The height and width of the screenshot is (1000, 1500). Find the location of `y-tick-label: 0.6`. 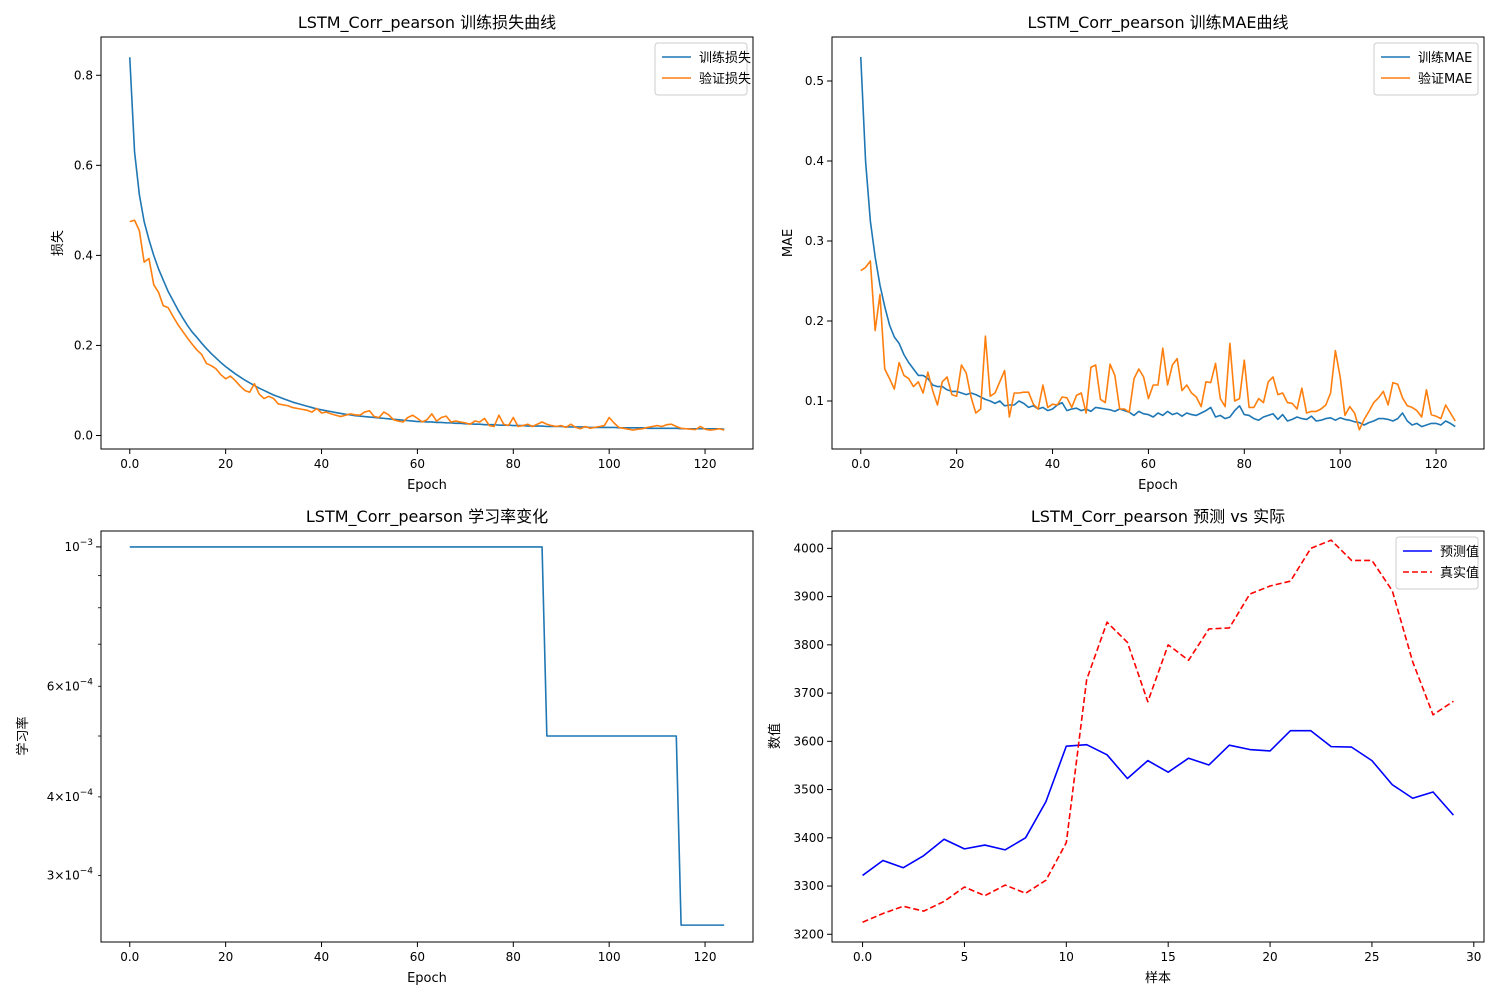

y-tick-label: 0.6 is located at coordinates (83, 165).